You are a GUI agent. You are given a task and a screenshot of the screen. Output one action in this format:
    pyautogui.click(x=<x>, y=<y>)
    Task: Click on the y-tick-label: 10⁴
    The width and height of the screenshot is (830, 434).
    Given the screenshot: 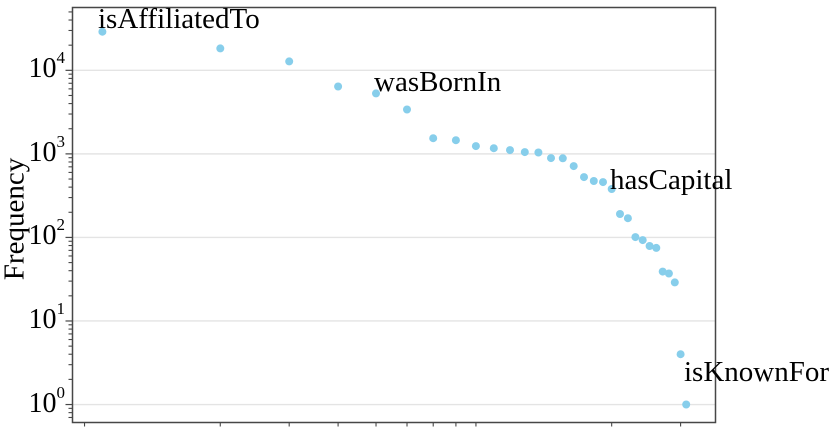 What is the action you would take?
    pyautogui.click(x=47, y=66)
    